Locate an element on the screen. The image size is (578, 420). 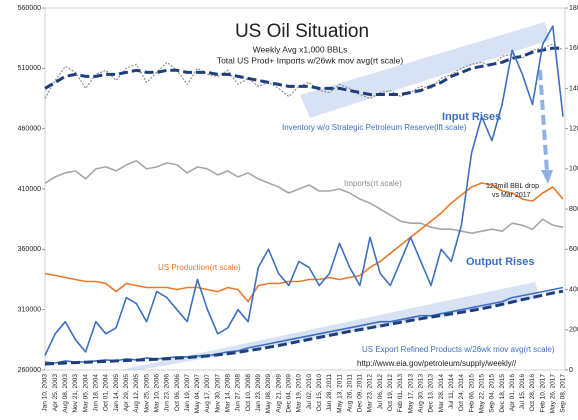
x-tick-label: Aug 17, 2007 is located at coordinates (207, 393).